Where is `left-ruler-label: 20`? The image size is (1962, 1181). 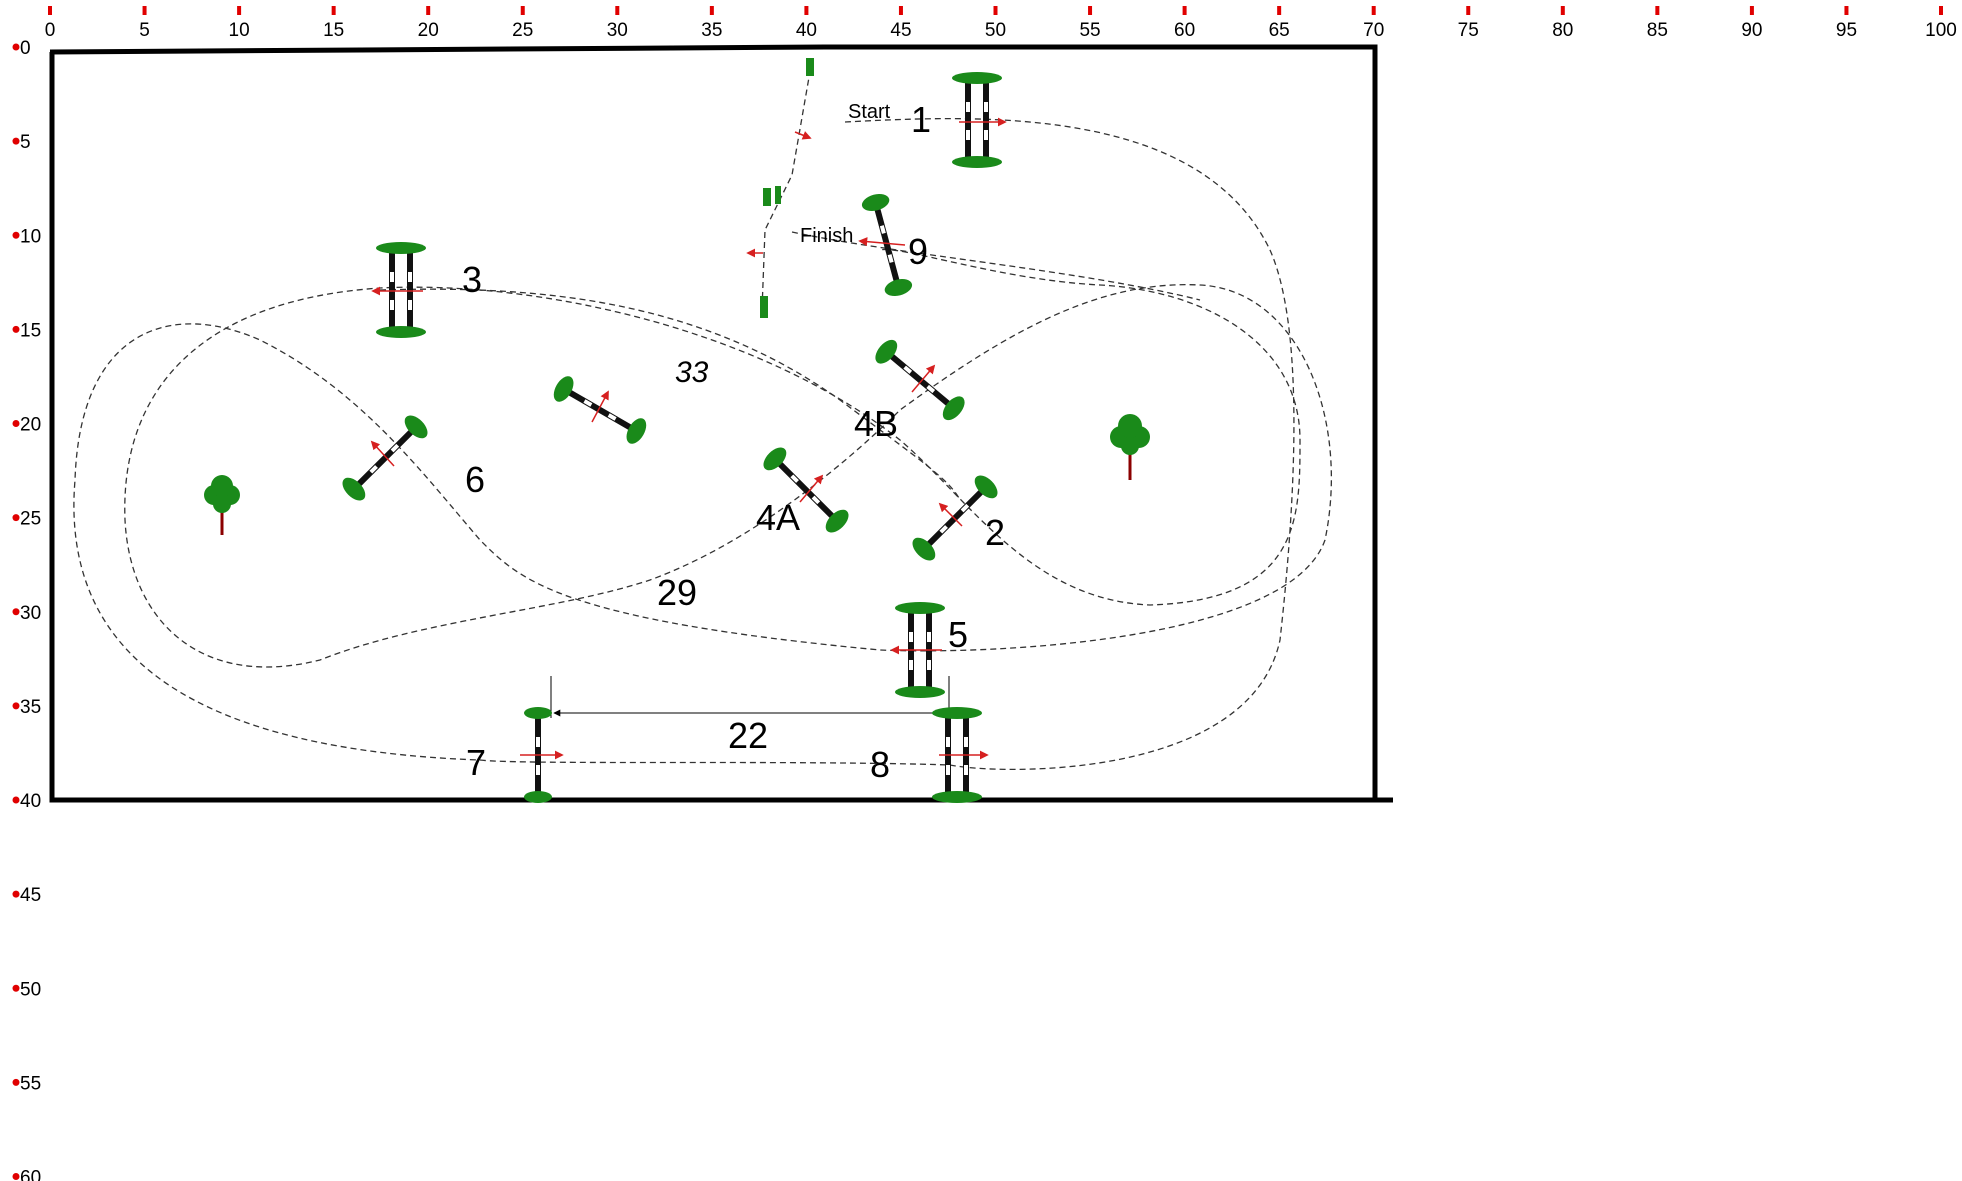
left-ruler-label: 20 is located at coordinates (30, 425).